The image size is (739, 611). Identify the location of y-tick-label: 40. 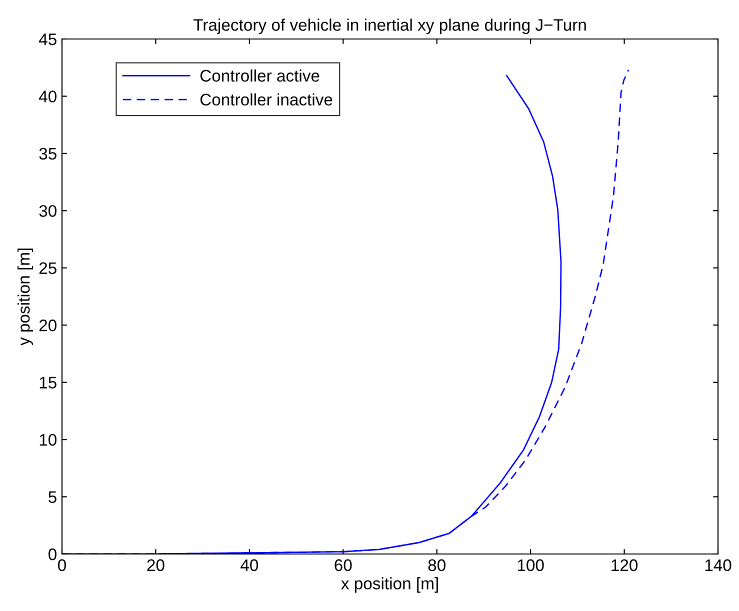
(47, 96).